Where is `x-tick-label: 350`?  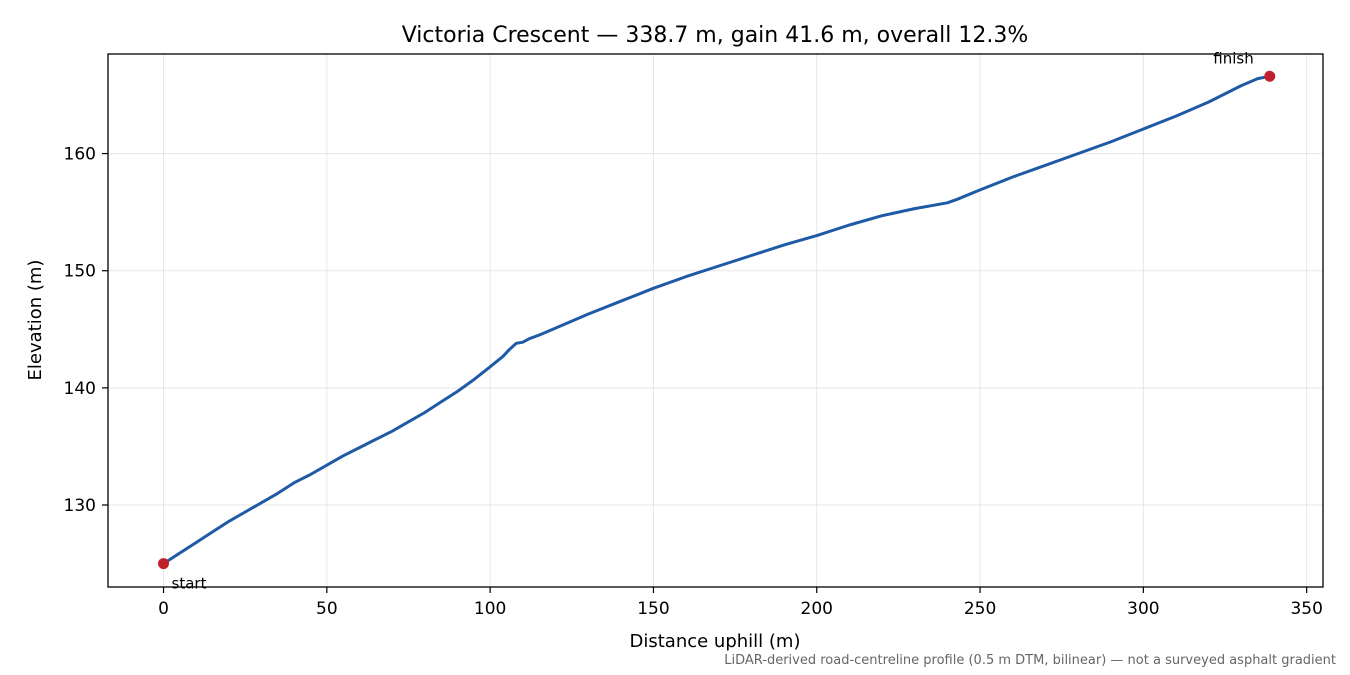
x-tick-label: 350 is located at coordinates (1306, 609).